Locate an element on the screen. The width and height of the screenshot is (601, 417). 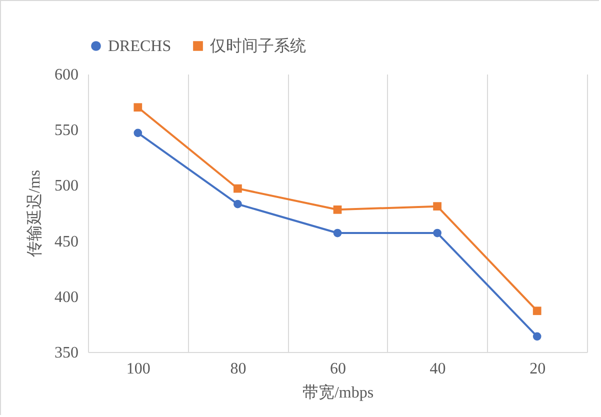
x-tick-label: 40 is located at coordinates (438, 369).